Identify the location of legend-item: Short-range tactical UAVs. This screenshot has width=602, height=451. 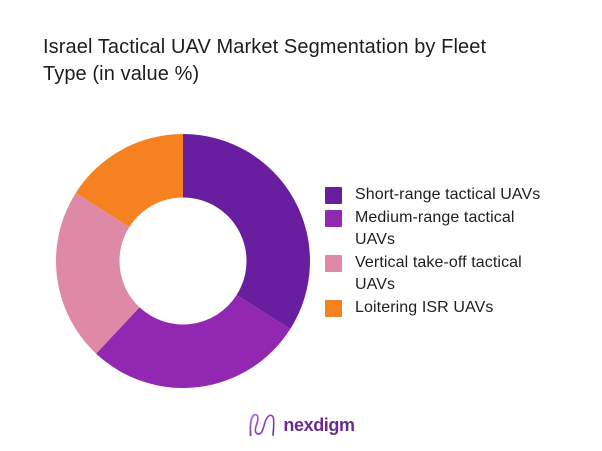
(432, 195).